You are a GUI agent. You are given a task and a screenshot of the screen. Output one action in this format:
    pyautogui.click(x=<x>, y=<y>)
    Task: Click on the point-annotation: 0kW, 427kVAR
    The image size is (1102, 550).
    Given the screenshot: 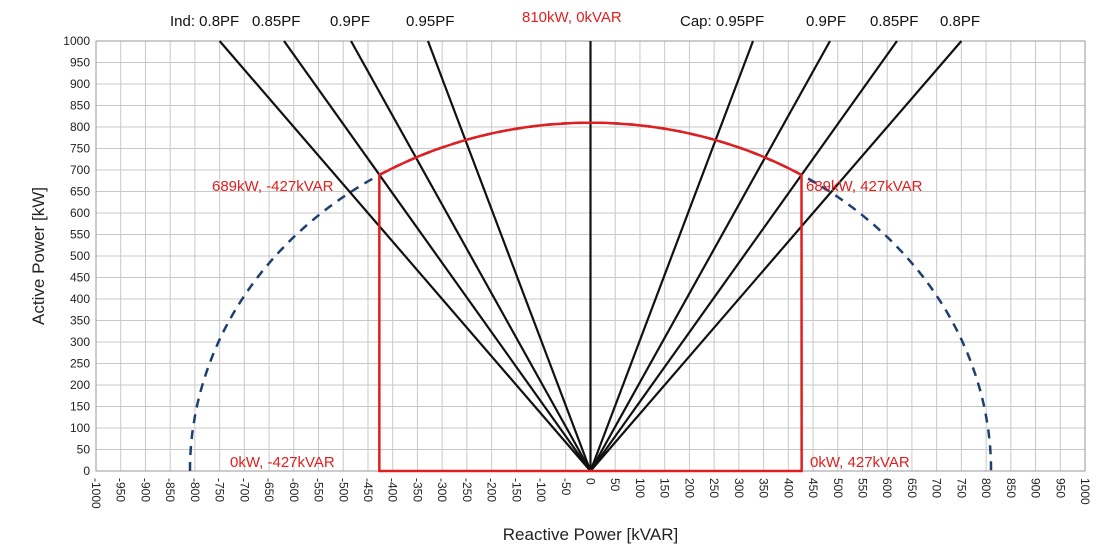 What is the action you would take?
    pyautogui.click(x=860, y=462)
    